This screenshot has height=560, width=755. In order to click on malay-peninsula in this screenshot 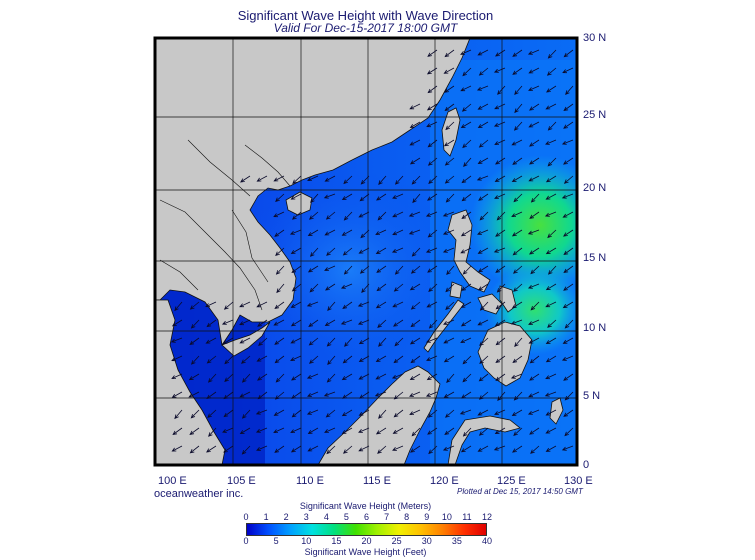, I will do `click(190, 382)`.